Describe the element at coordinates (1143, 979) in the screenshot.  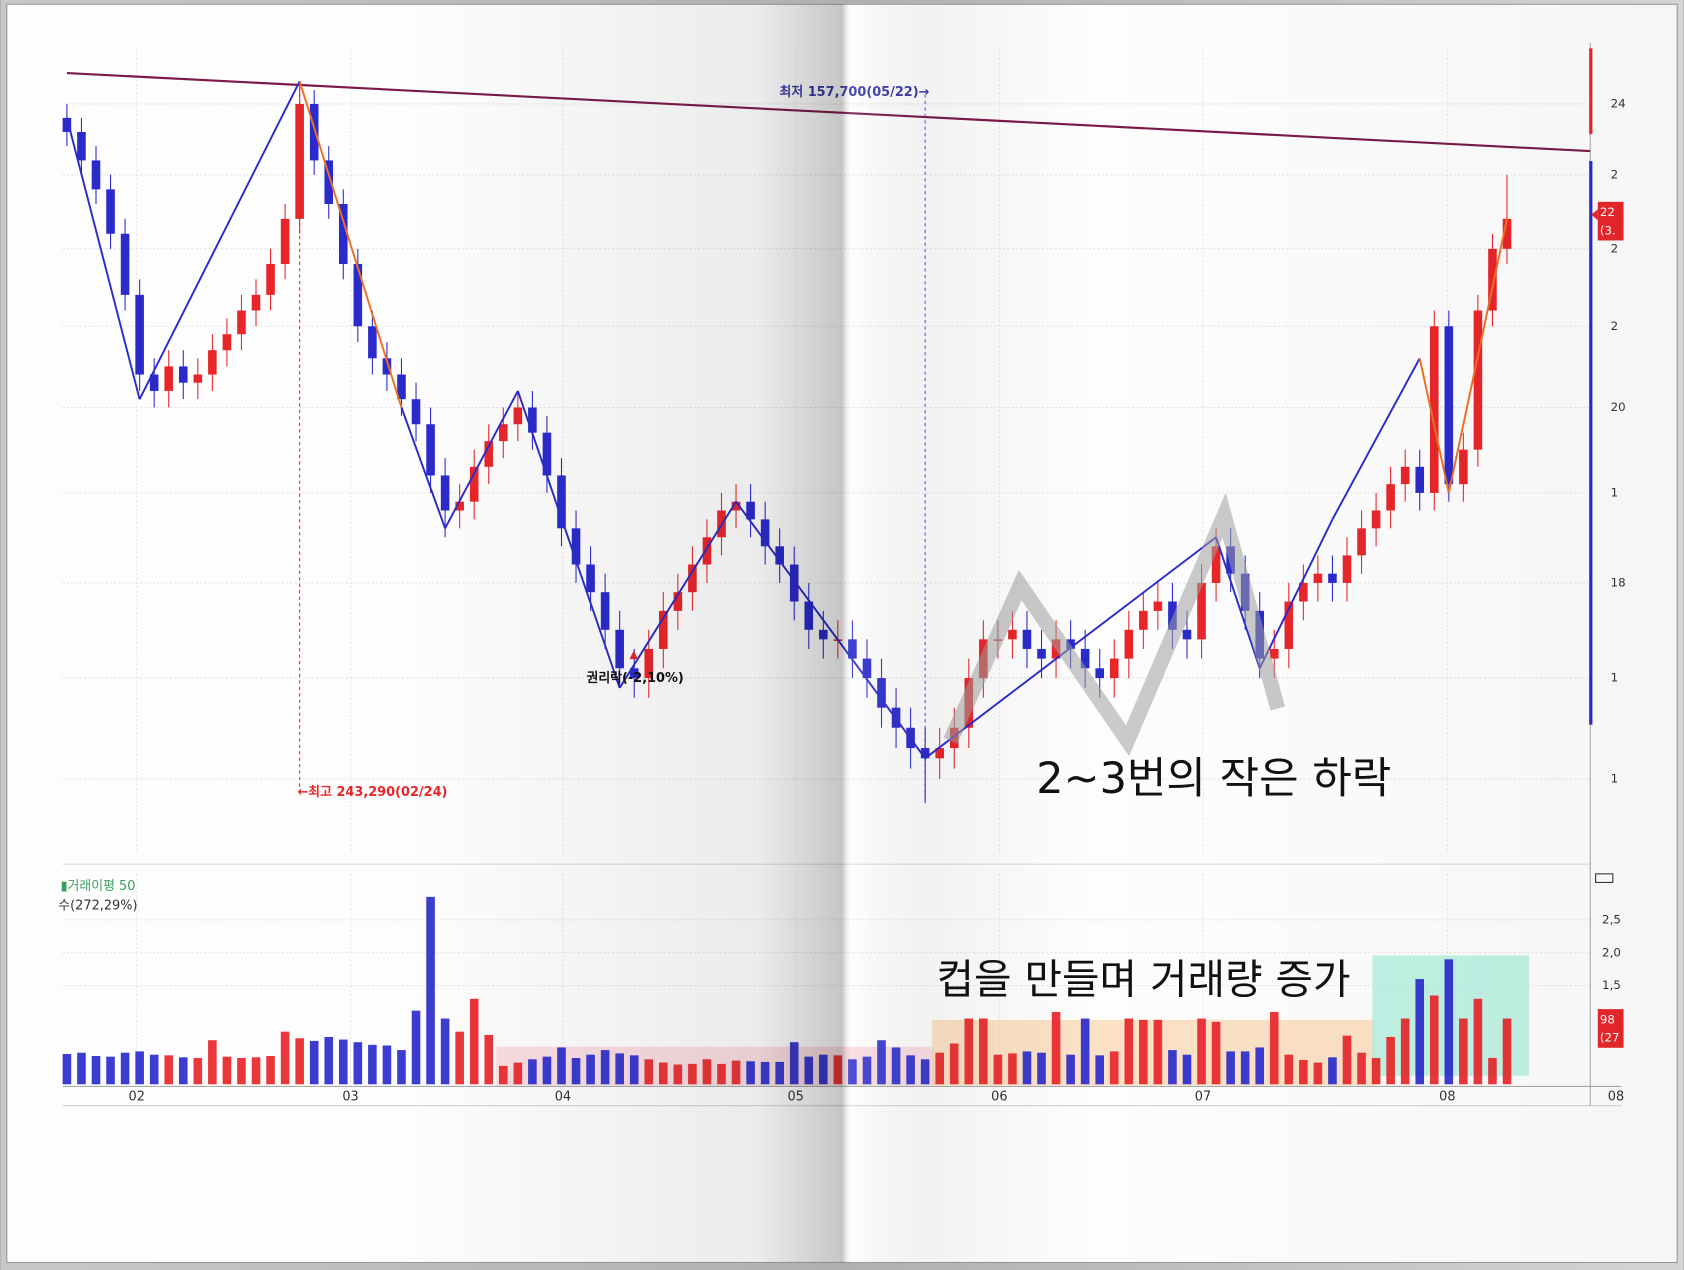
I see `cup-annotation: 컵을 만들며 거래량 증가` at that location.